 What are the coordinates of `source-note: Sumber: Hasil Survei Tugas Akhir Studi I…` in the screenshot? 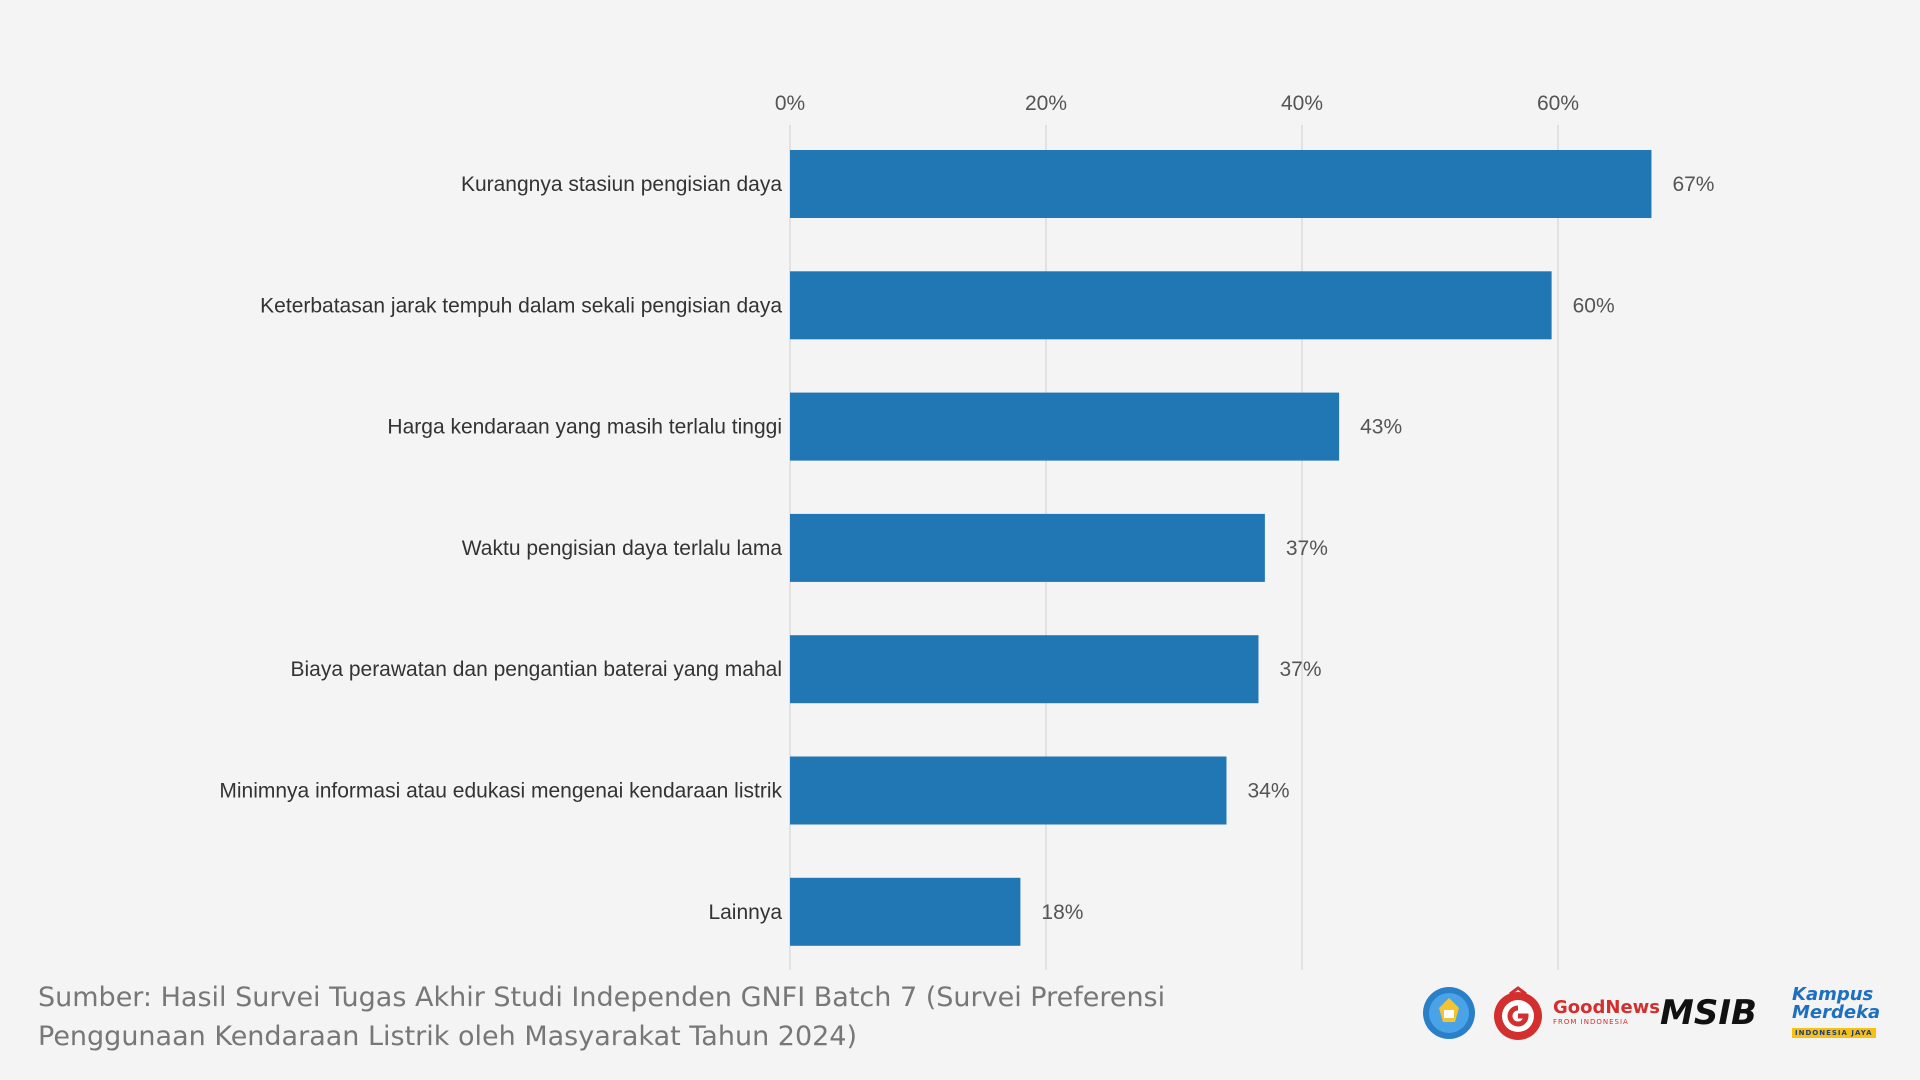 It's located at (628, 1017).